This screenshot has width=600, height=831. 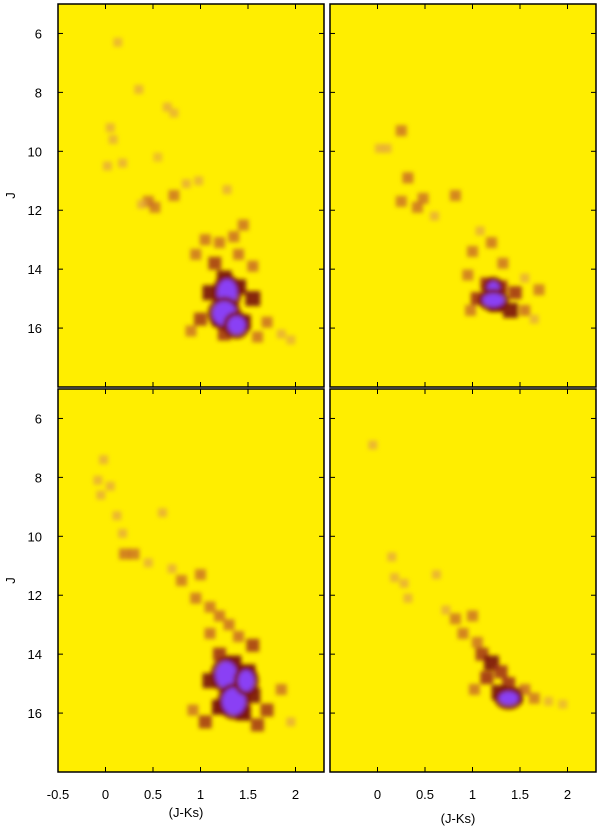 What do you see at coordinates (35, 269) in the screenshot?
I see `y-tick-label: 14` at bounding box center [35, 269].